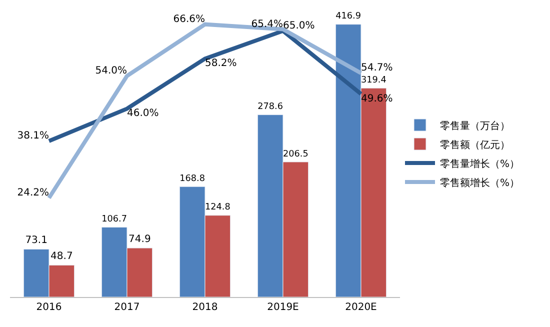 Image resolution: width=550 pixels, height=327 pixels. Describe the element at coordinates (36, 240) in the screenshot. I see `data-label: 73.1` at that location.